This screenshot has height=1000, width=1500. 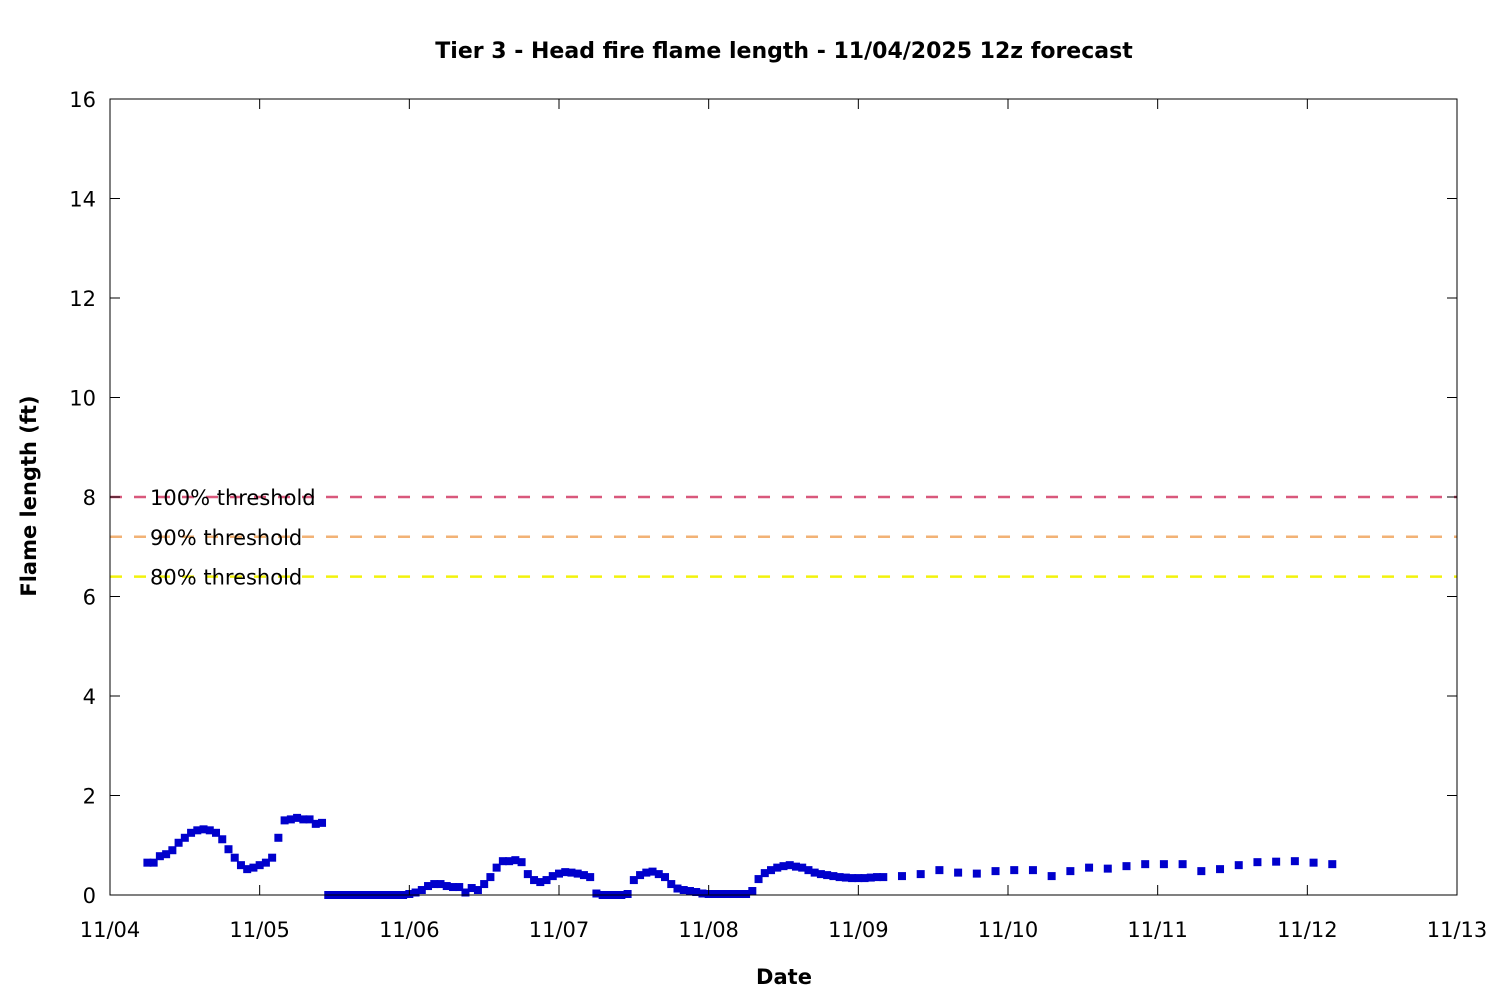 I want to click on y-tick-label: 12, so click(x=82, y=299).